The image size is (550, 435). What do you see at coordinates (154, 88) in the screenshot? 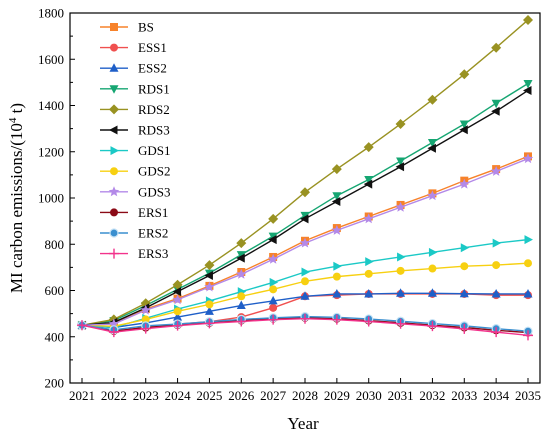
I see `legend-label: RDS1` at bounding box center [154, 88].